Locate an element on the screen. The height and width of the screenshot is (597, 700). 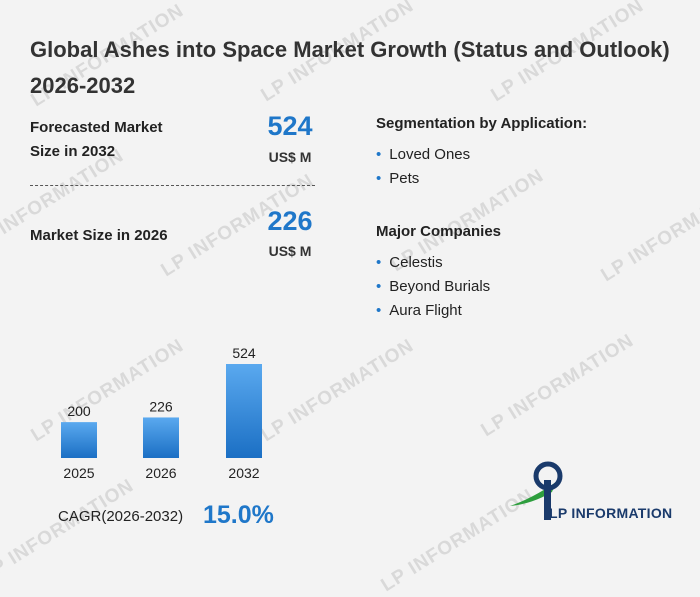
list-item: • Loved Ones is located at coordinates (423, 155).